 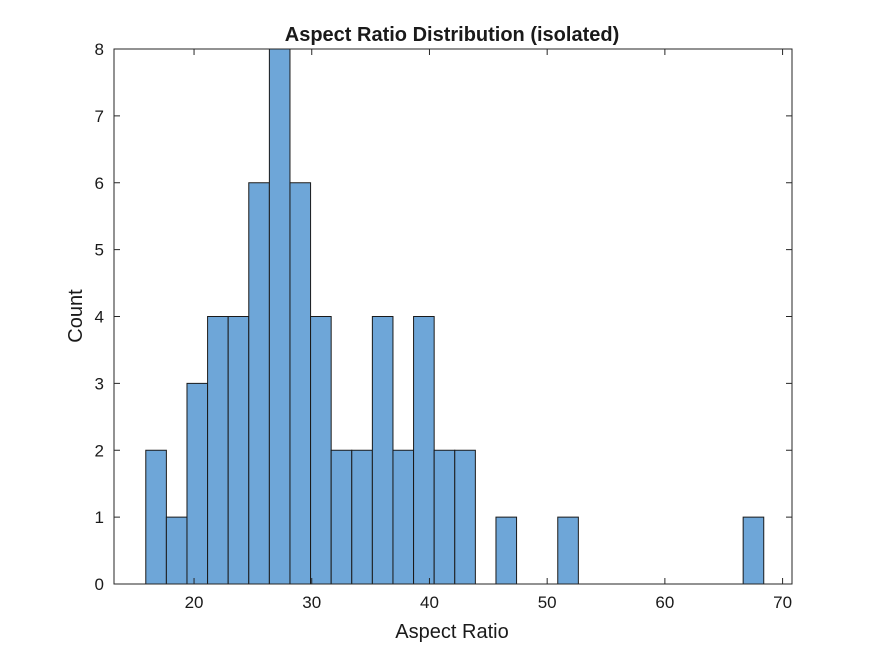 What do you see at coordinates (99, 383) in the screenshot?
I see `y-tick-label: 3` at bounding box center [99, 383].